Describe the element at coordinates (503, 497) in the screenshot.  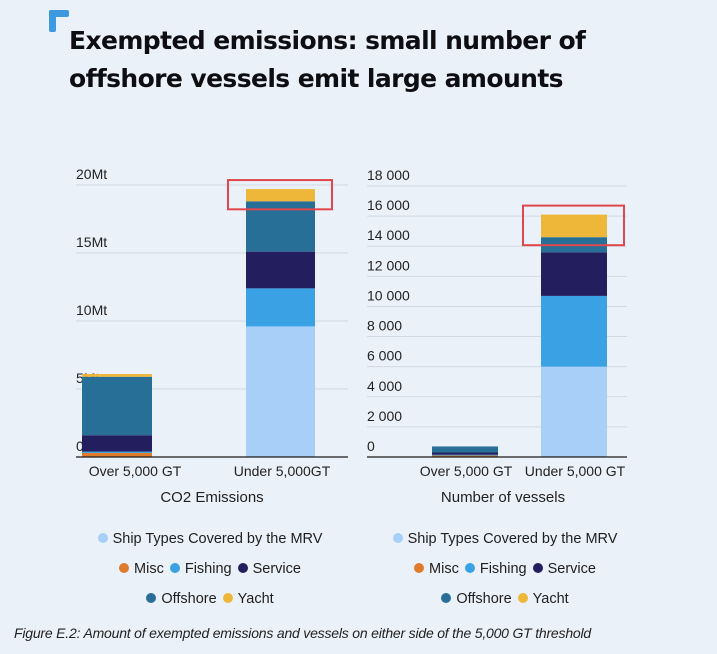
I see `x-axis-title: Number of vessels` at that location.